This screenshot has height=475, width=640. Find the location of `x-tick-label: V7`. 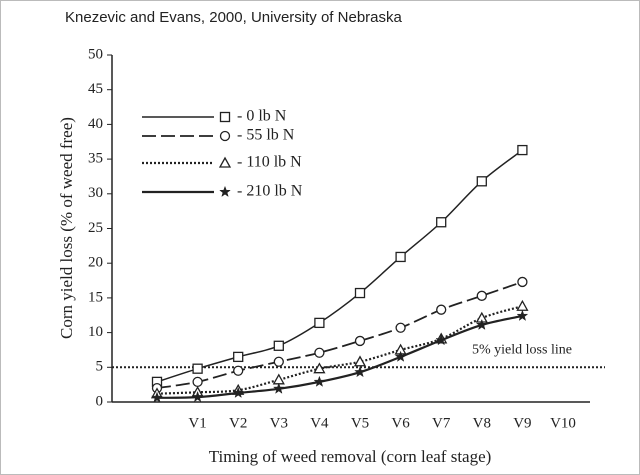

x-tick-label: V7 is located at coordinates (441, 423).